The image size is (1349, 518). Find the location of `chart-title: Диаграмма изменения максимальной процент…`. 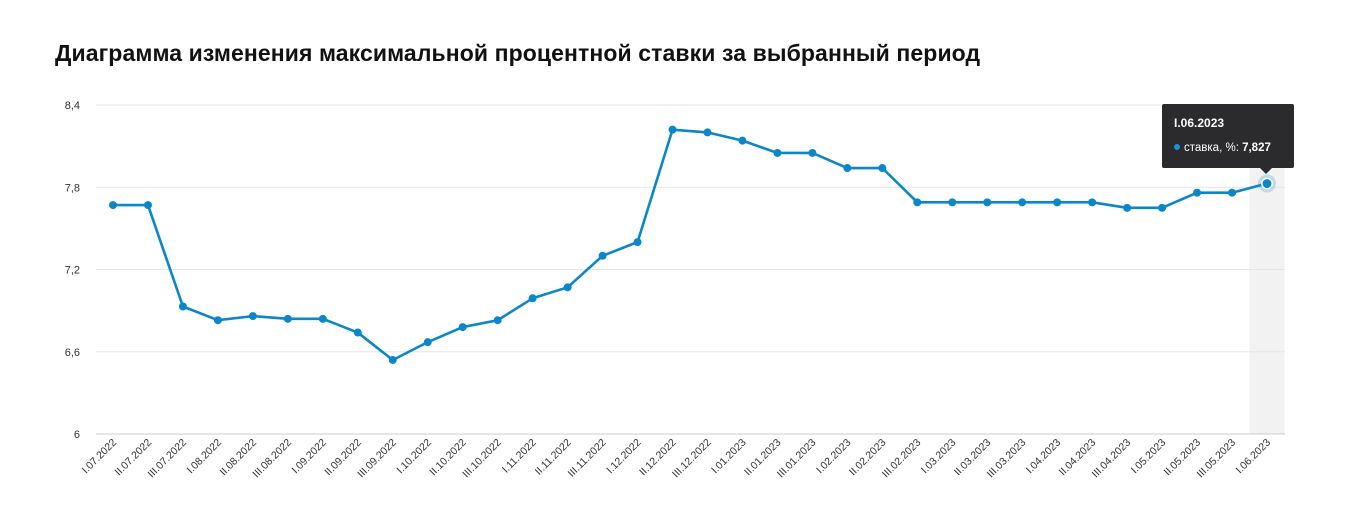

chart-title: Диаграмма изменения максимальной процент… is located at coordinates (518, 53).